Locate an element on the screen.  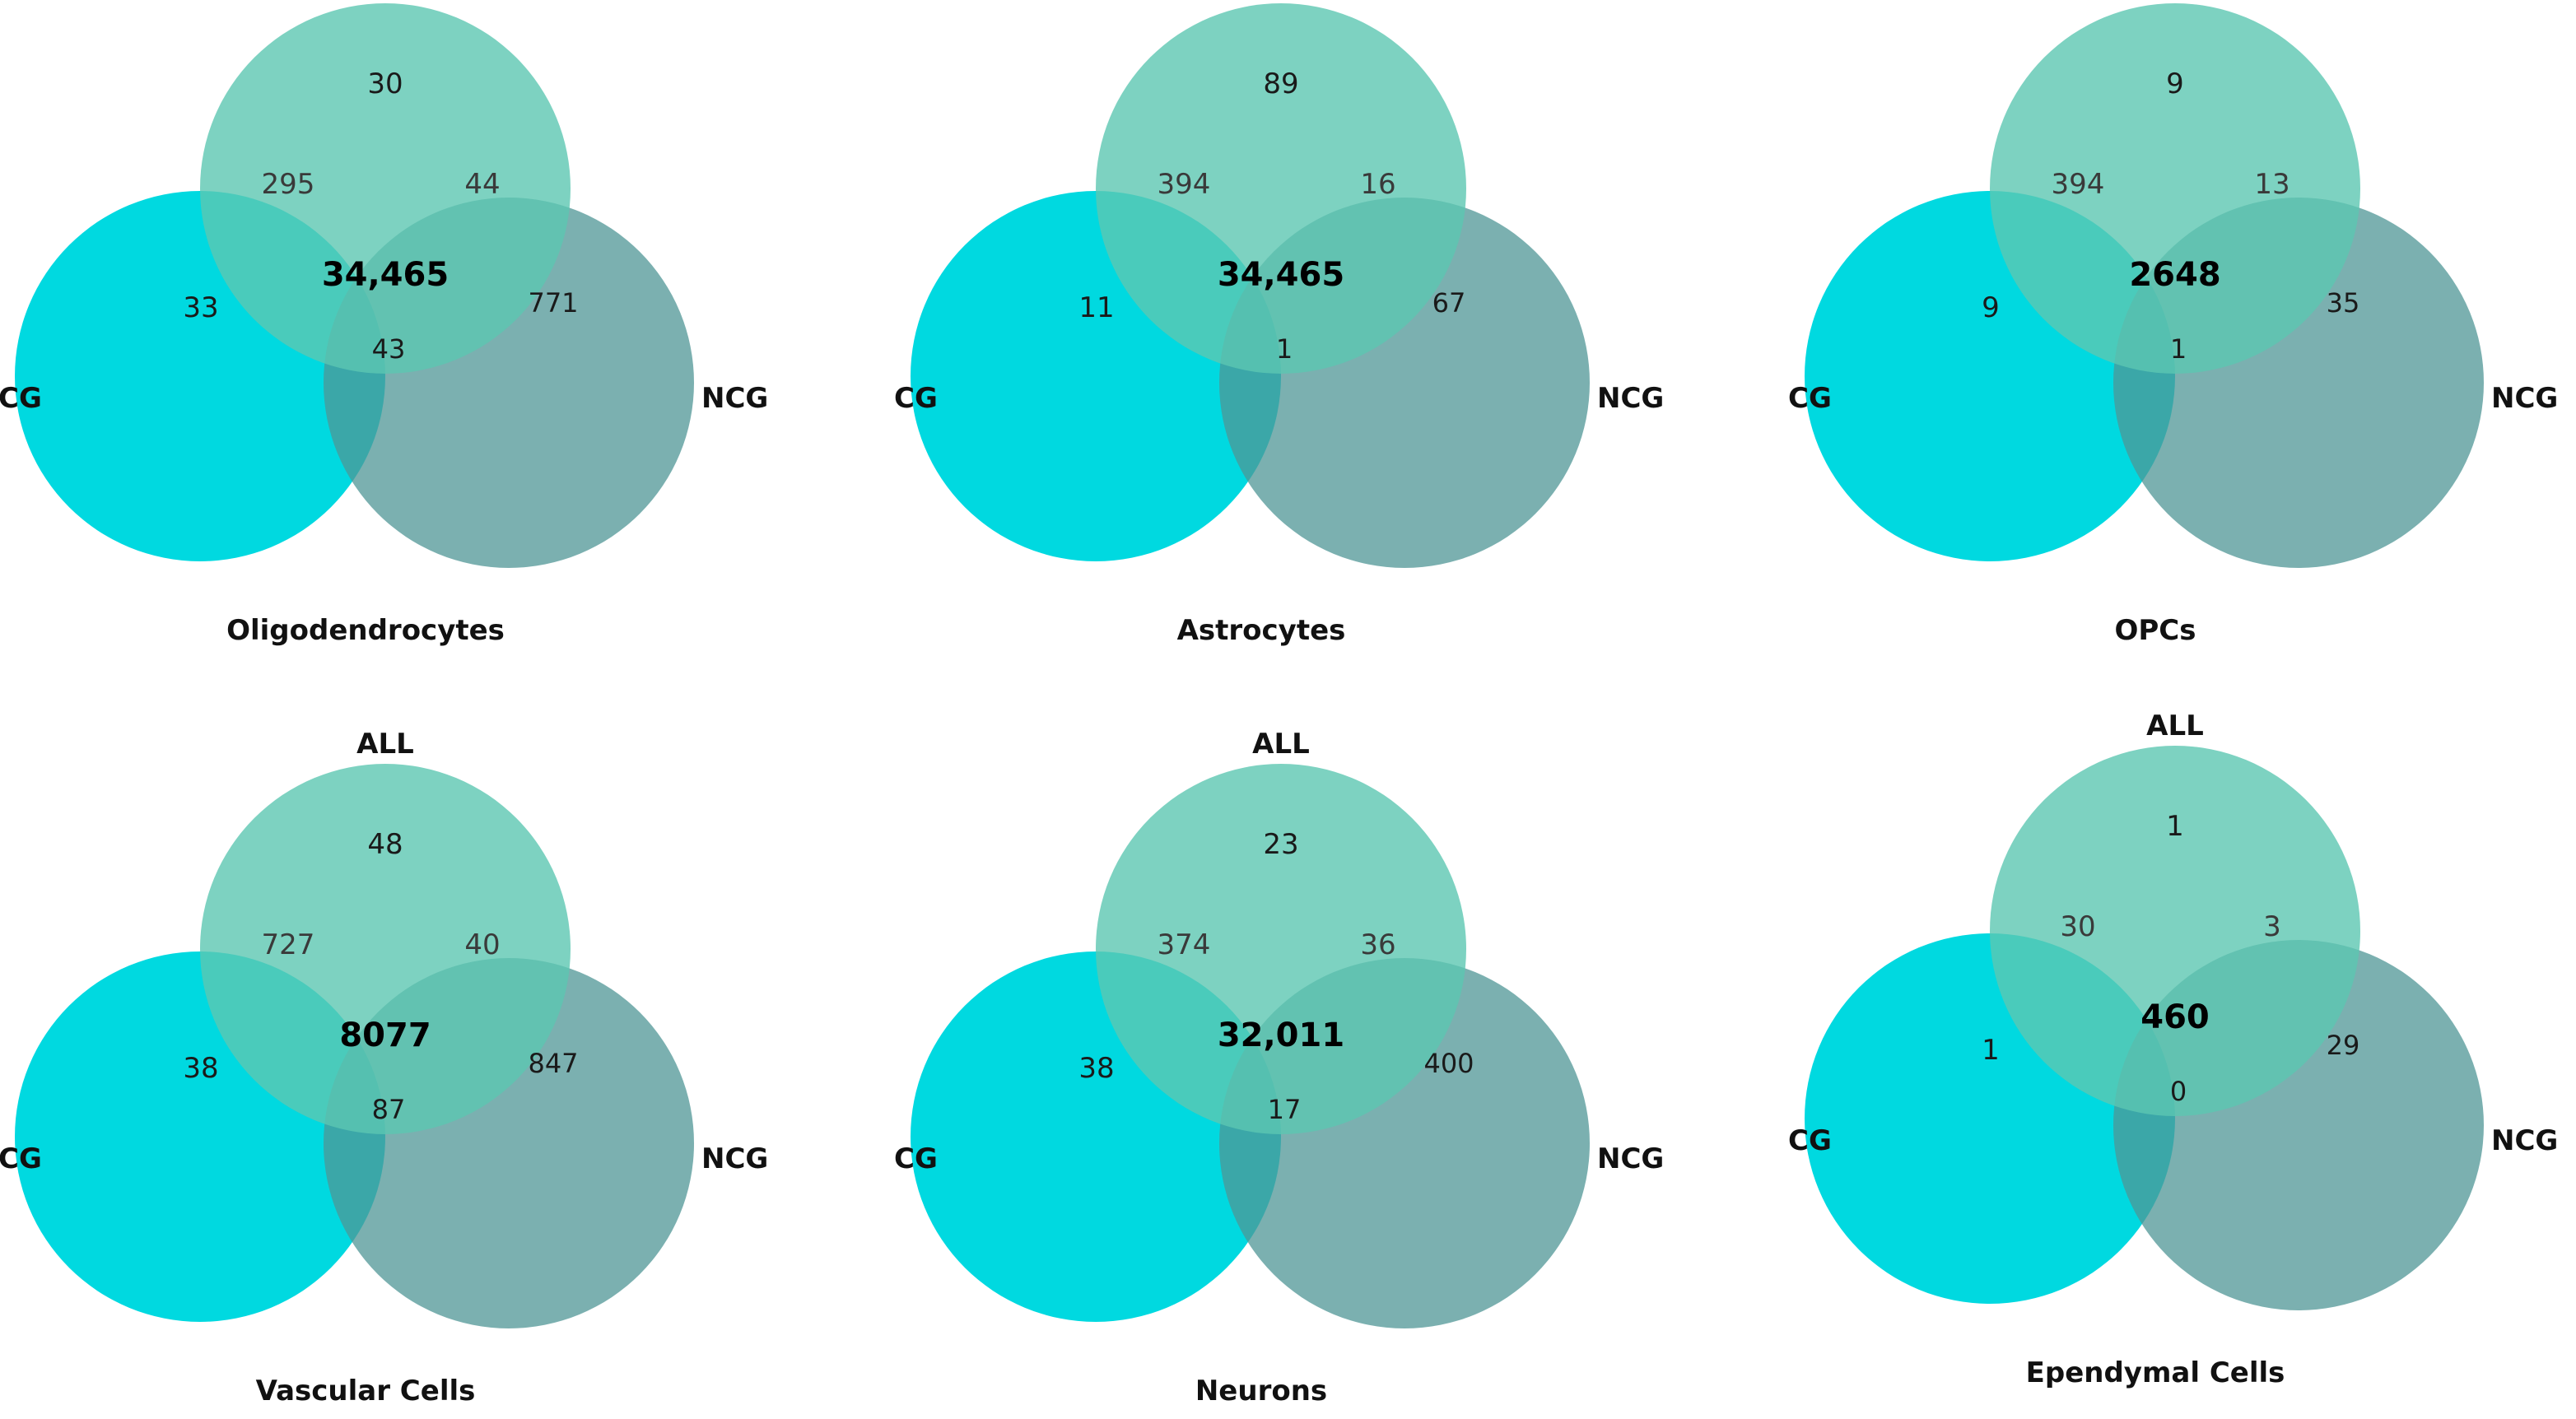
venn-panel-5: ALL CG NCG 23 374 36 32,011 38 400 17 Neurons is located at coordinates (1279, 1067).